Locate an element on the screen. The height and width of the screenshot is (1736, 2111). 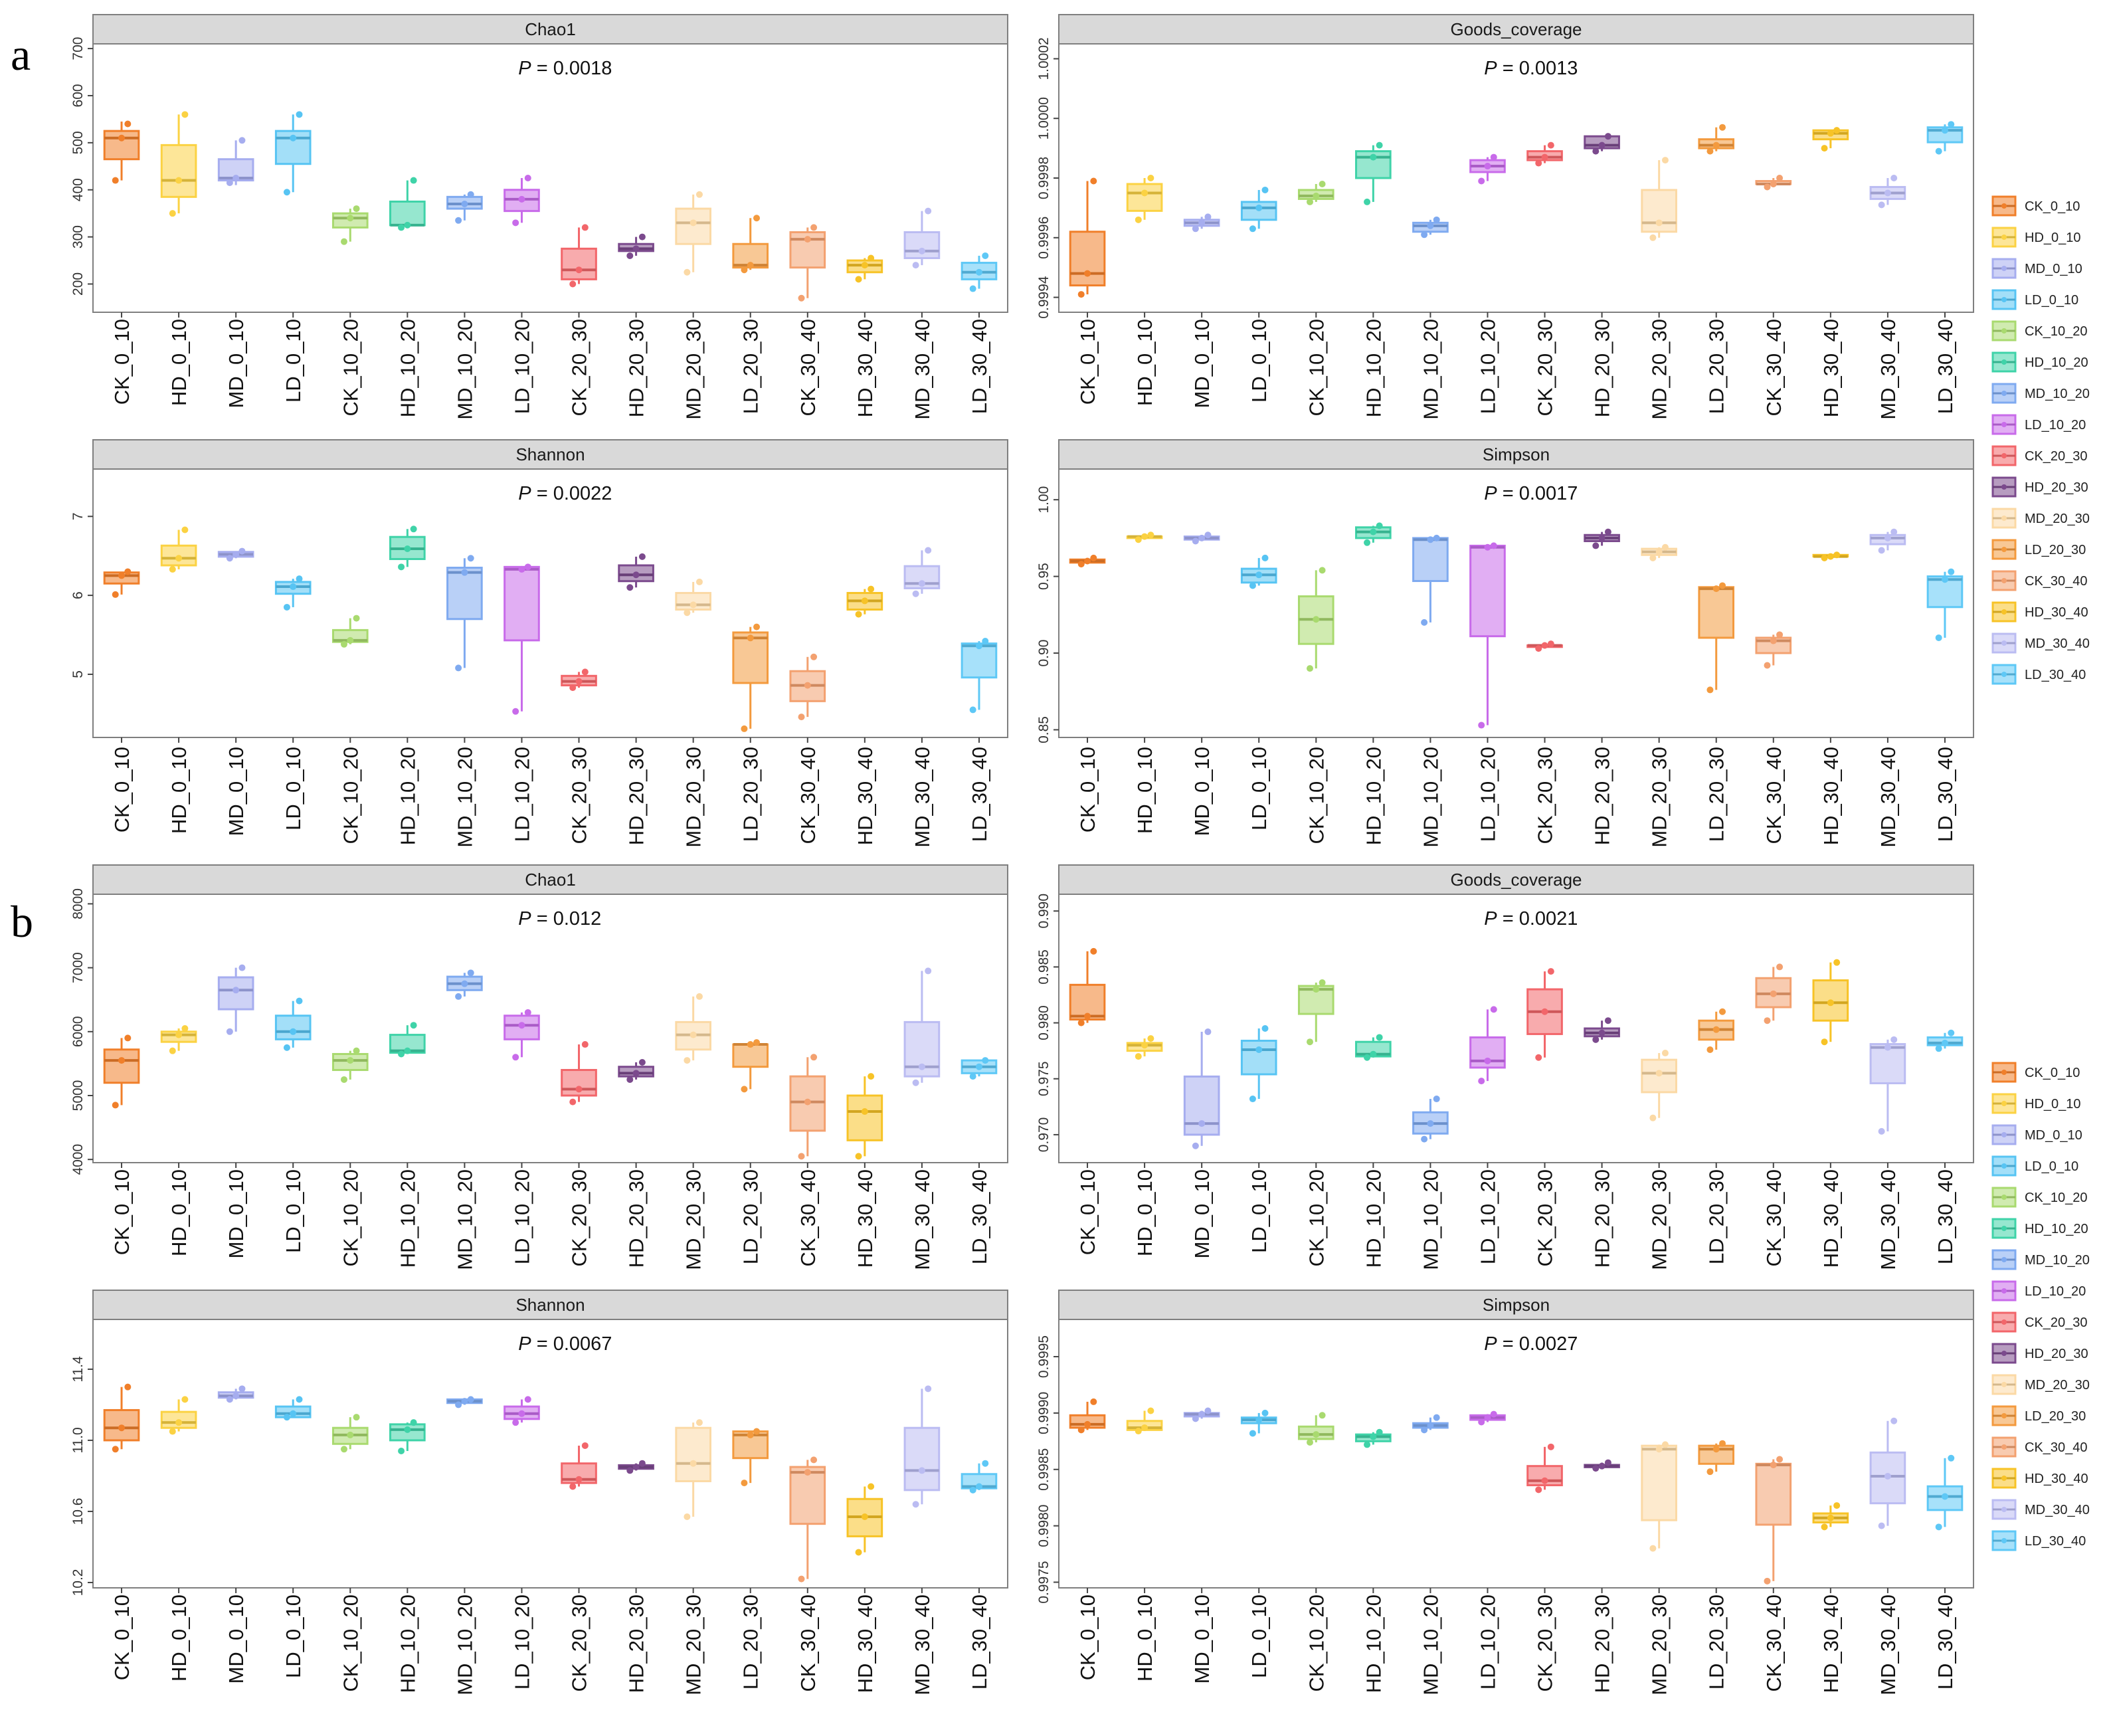
x-tick-label: MD_0_10 is located at coordinates (1202, 1639).